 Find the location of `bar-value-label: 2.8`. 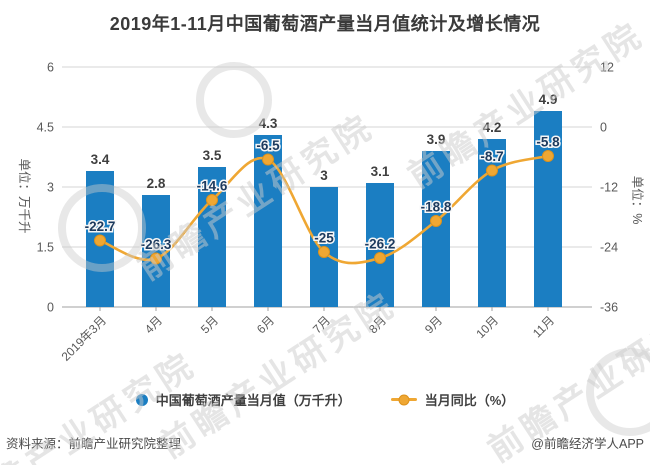

bar-value-label: 2.8 is located at coordinates (156, 183).